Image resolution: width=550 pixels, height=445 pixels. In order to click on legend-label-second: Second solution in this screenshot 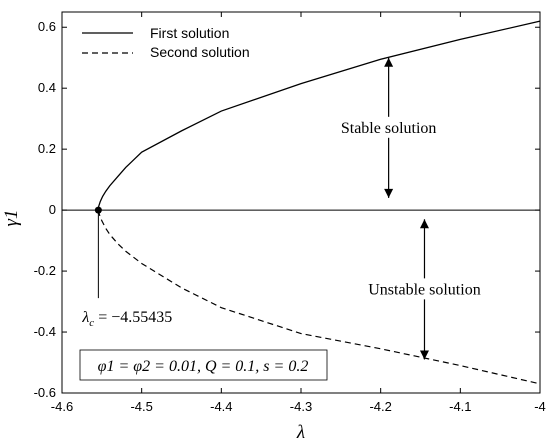, I will do `click(200, 52)`.